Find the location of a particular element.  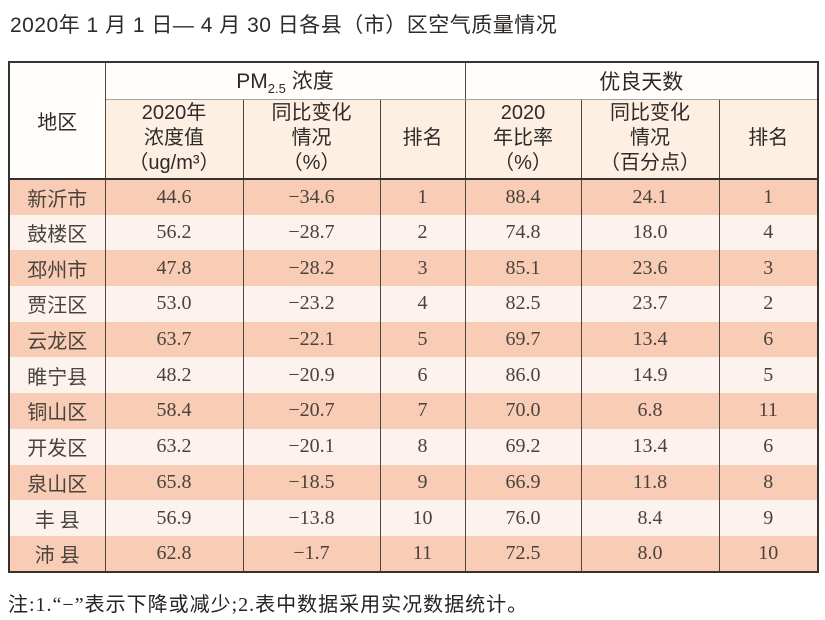

table-row: 睢宁县 48.2 −20.9 6 86.0 14.9 5 is located at coordinates (414, 375).